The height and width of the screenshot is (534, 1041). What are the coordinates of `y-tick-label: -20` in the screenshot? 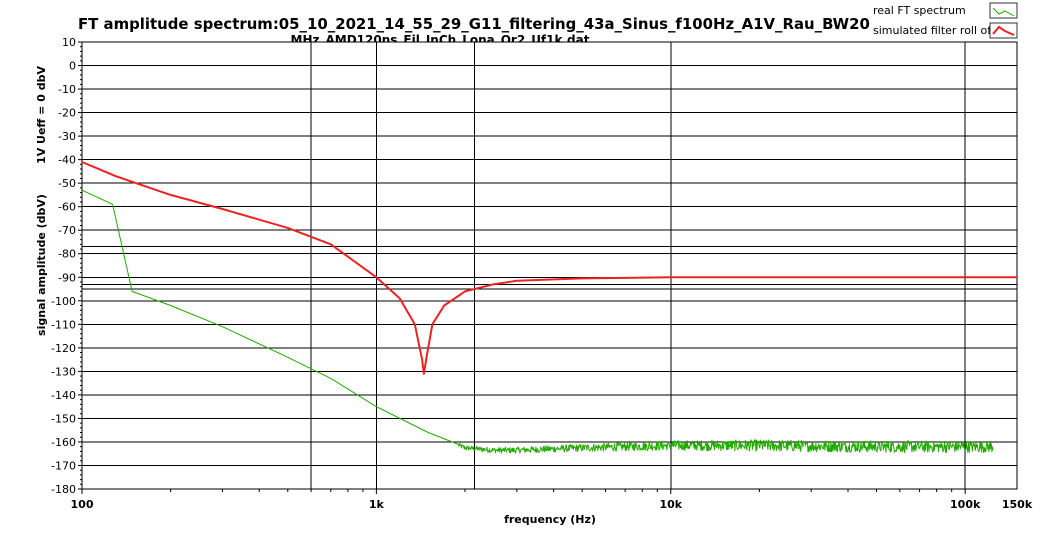 It's located at (67, 113).